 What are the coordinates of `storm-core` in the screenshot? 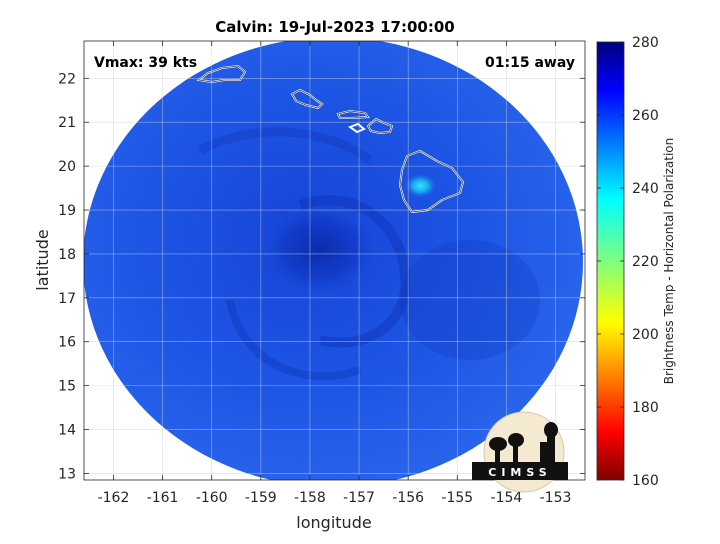 It's located at (319, 249).